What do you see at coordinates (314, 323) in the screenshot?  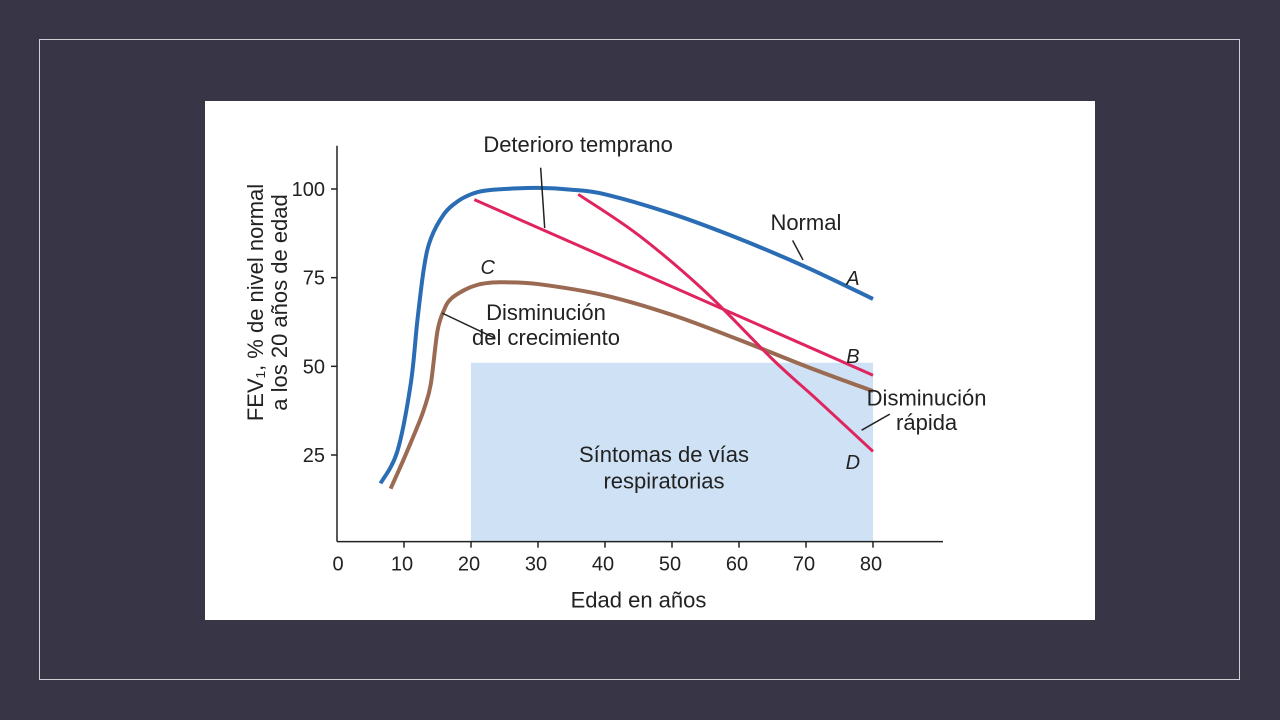 I see `y-ticks: 25 50 75 100` at bounding box center [314, 323].